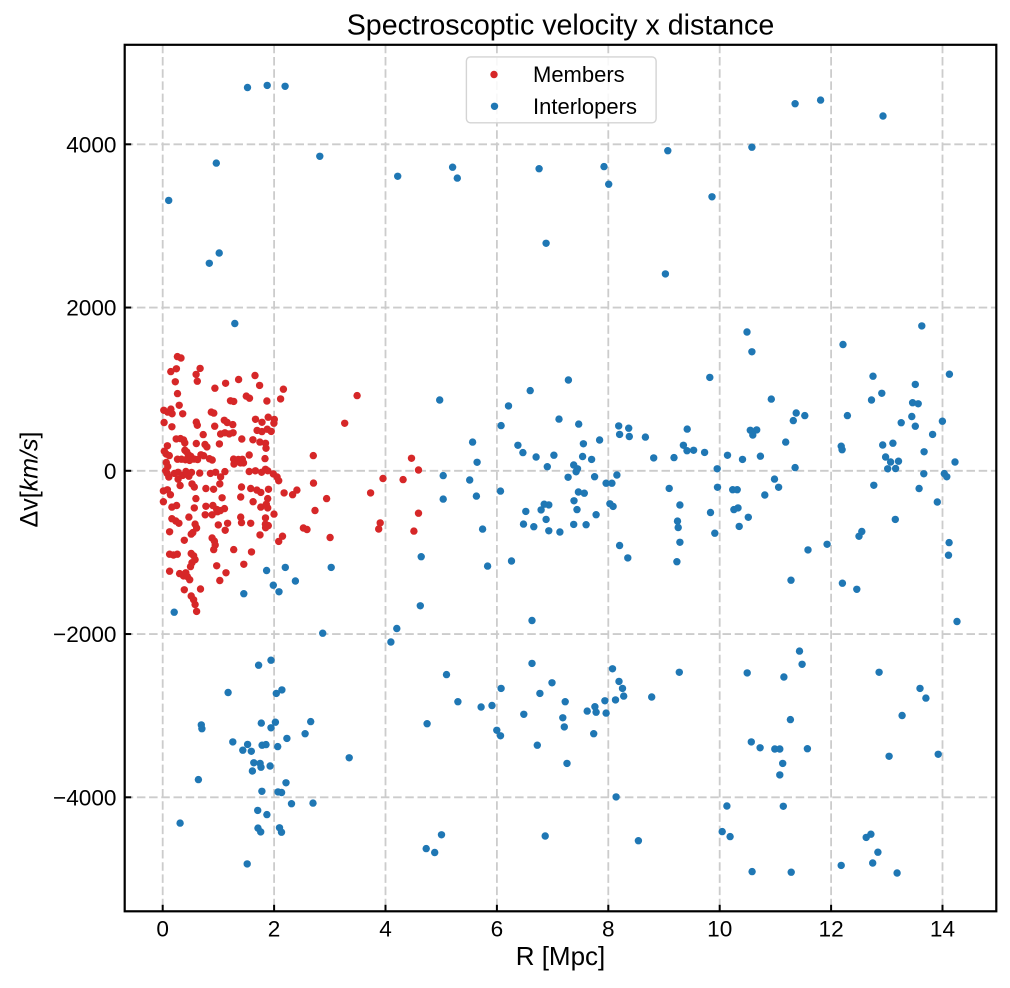 Image resolution: width=1010 pixels, height=988 pixels. Describe the element at coordinates (30, 480) in the screenshot. I see `svg-text: Δv[km/s]` at that location.